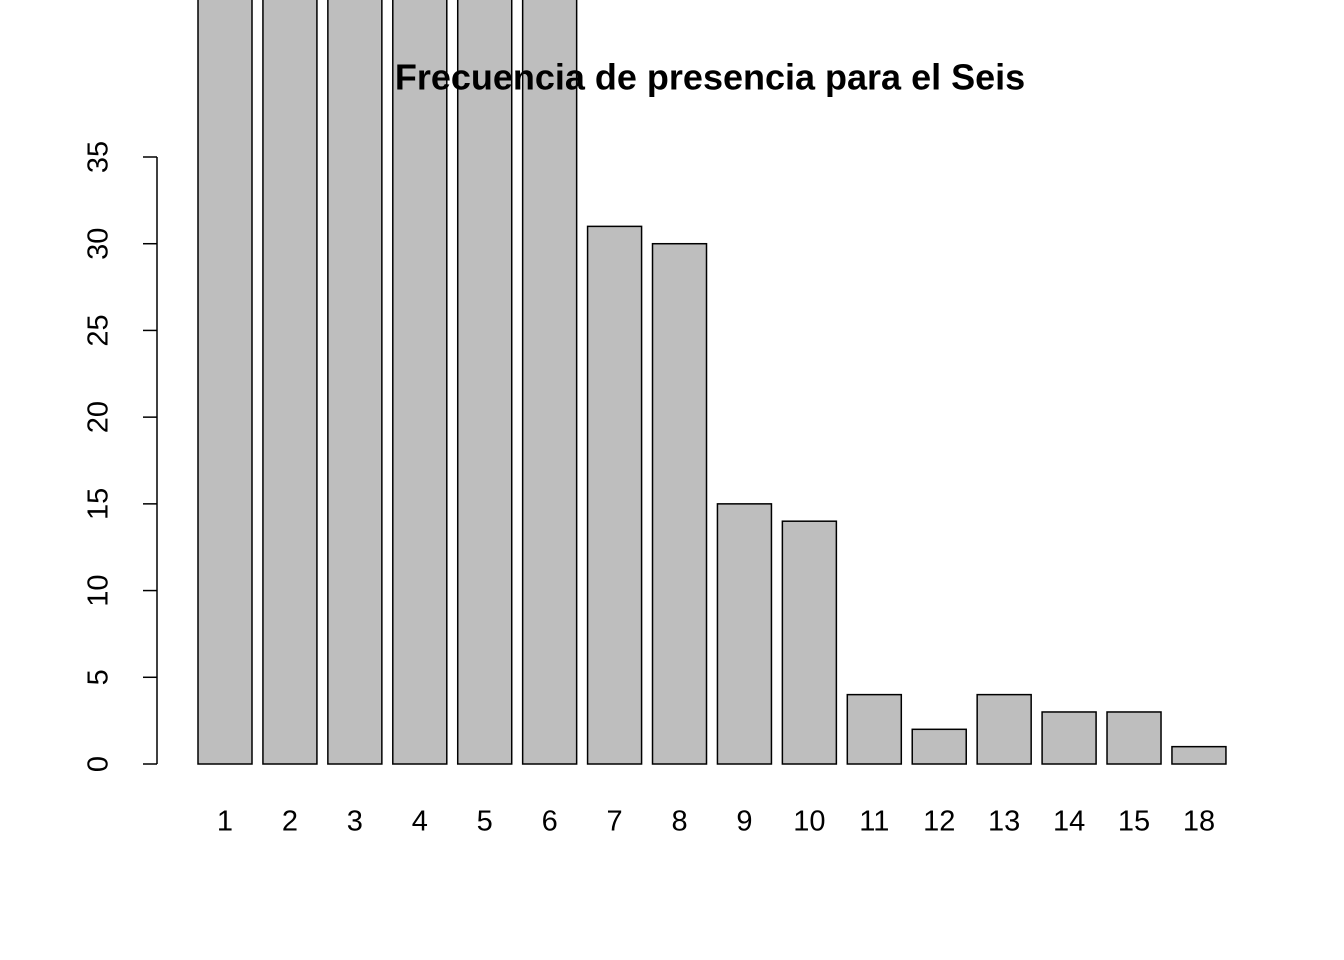  Describe the element at coordinates (1069, 822) in the screenshot. I see `x-tick-label: 14` at that location.